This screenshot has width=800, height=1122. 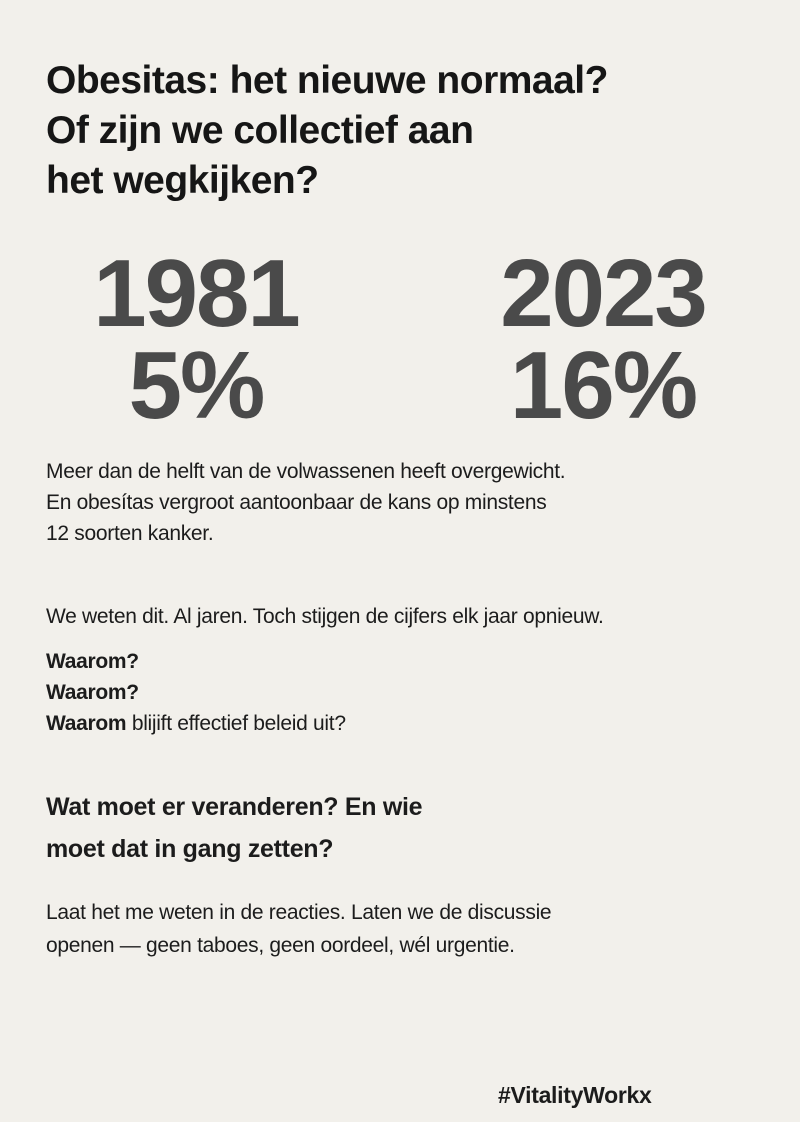 I want to click on stat-value: 16%, so click(x=603, y=385).